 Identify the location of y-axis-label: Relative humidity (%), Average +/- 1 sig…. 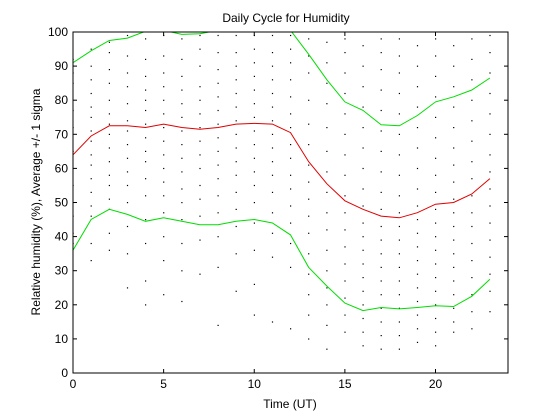
(36, 201).